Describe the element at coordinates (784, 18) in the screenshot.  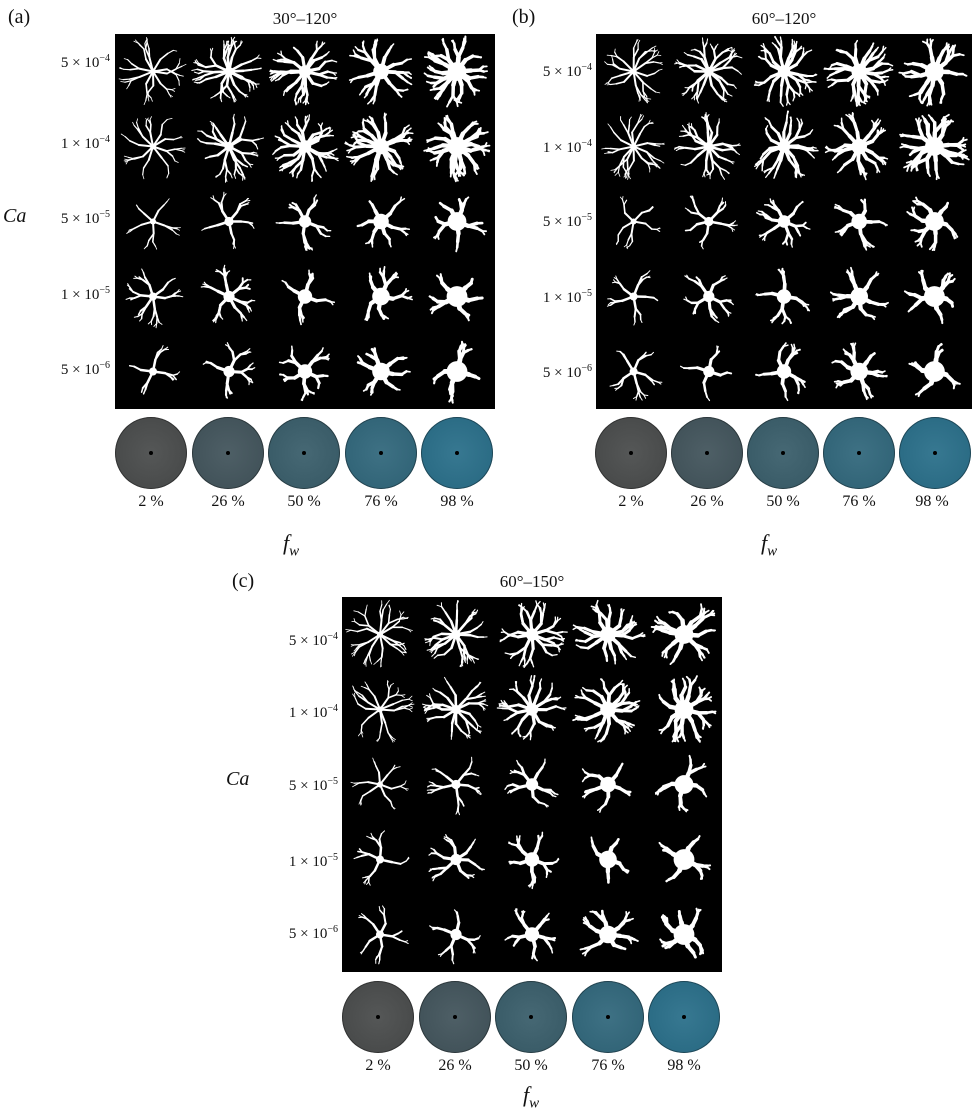
I see `panel-title: 60°–120°` at that location.